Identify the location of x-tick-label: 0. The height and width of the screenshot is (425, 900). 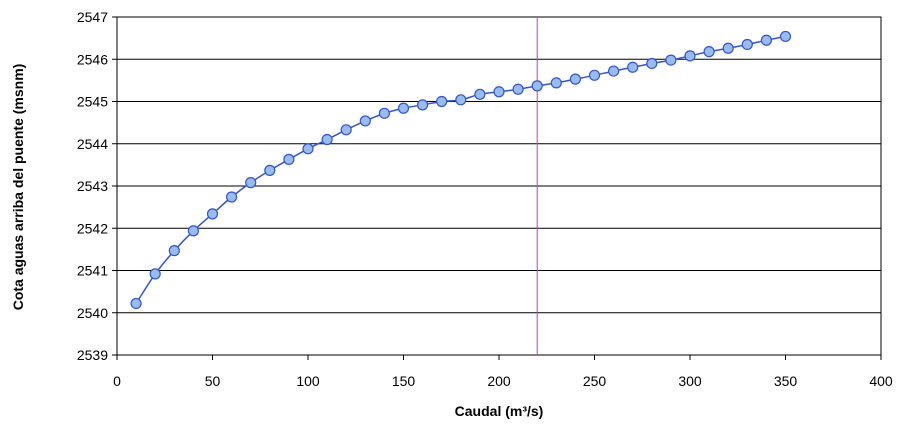
(117, 381).